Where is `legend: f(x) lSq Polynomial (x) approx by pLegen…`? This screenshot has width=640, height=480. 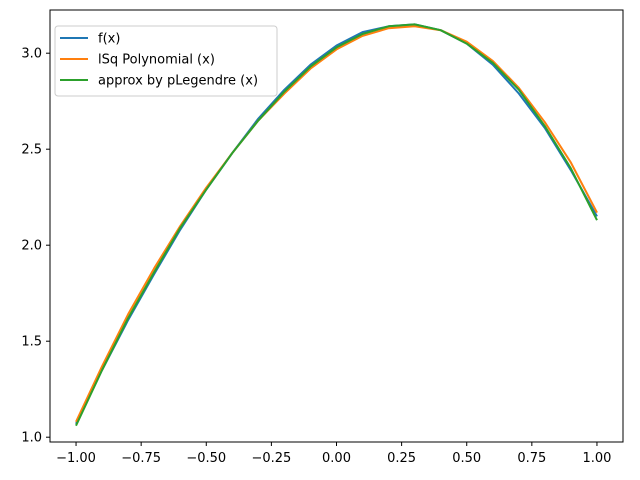 legend: f(x) lSq Polynomial (x) approx by pLegen… is located at coordinates (166, 61).